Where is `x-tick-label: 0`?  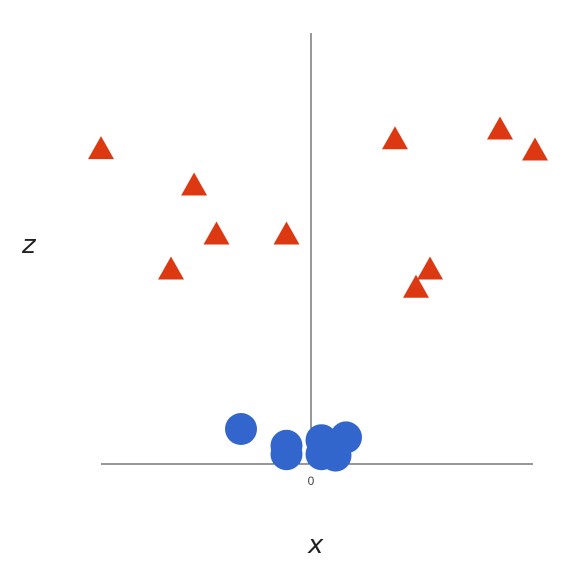
x-tick-label: 0 is located at coordinates (311, 481).